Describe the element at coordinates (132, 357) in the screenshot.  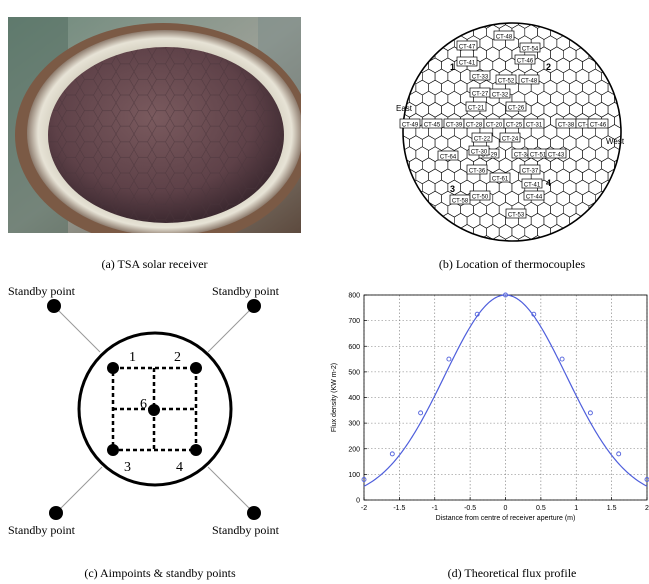
I see `aimpoint-label-1: 1` at that location.